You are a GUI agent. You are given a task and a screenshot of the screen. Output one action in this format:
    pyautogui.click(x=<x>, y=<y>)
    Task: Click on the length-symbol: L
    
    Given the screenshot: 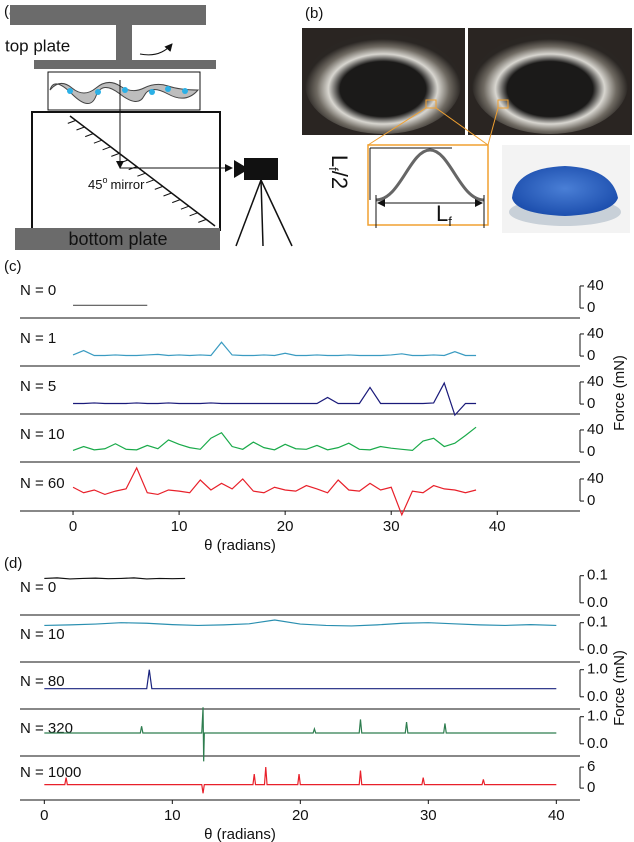 What is the action you would take?
    pyautogui.click(x=442, y=213)
    